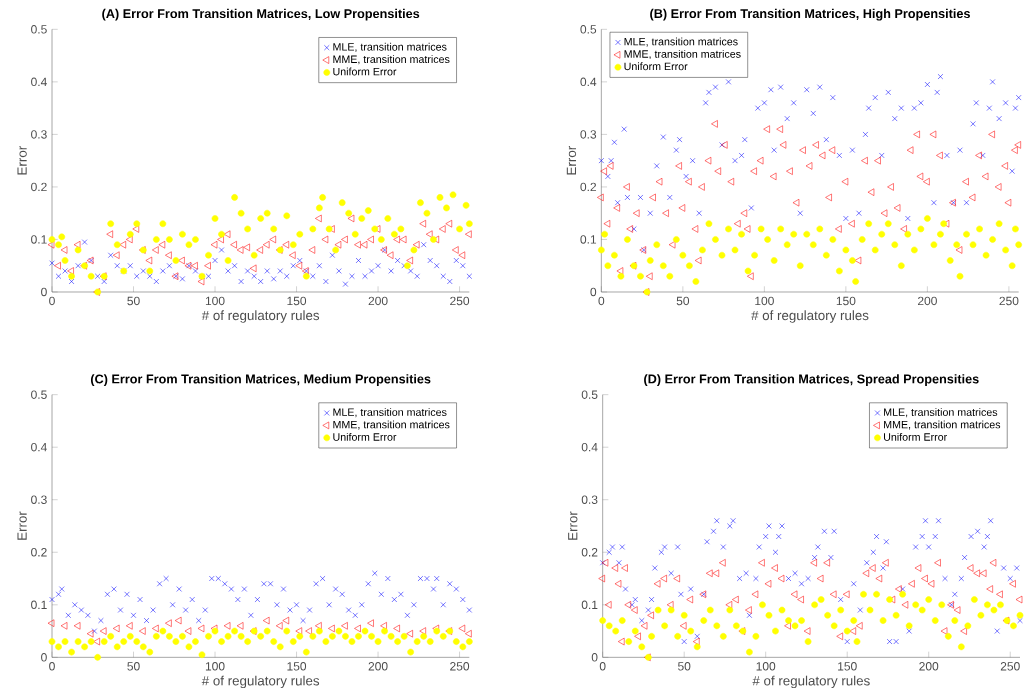 The image size is (1024, 700). Describe the element at coordinates (261, 14) in the screenshot. I see `chart-title: (A) Error From Transition Matrices, Low Propensities` at that location.